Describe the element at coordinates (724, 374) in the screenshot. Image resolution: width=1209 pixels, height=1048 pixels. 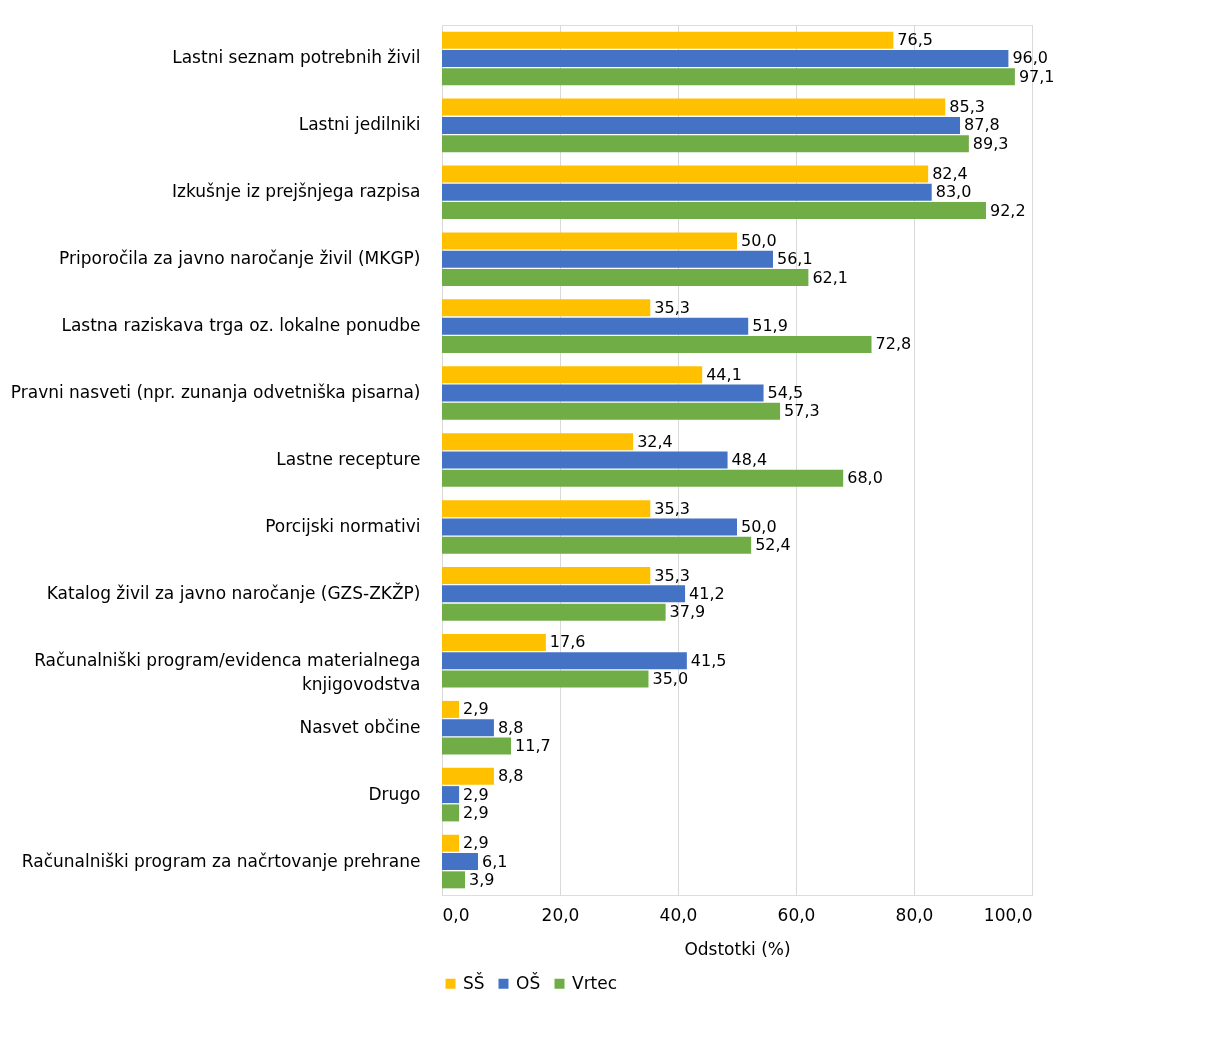
I see `data-label: 44,1` at that location.